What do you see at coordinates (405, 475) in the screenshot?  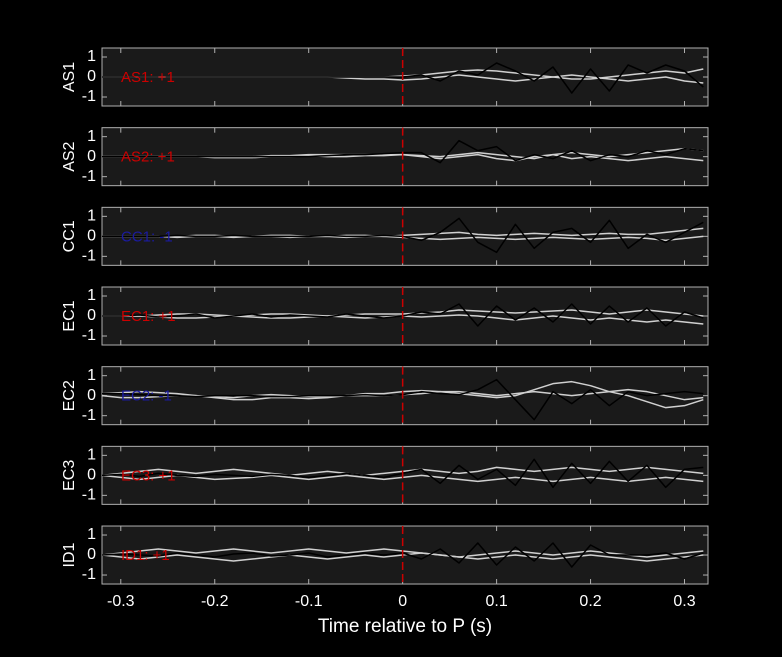 I see `axes-frame` at bounding box center [405, 475].